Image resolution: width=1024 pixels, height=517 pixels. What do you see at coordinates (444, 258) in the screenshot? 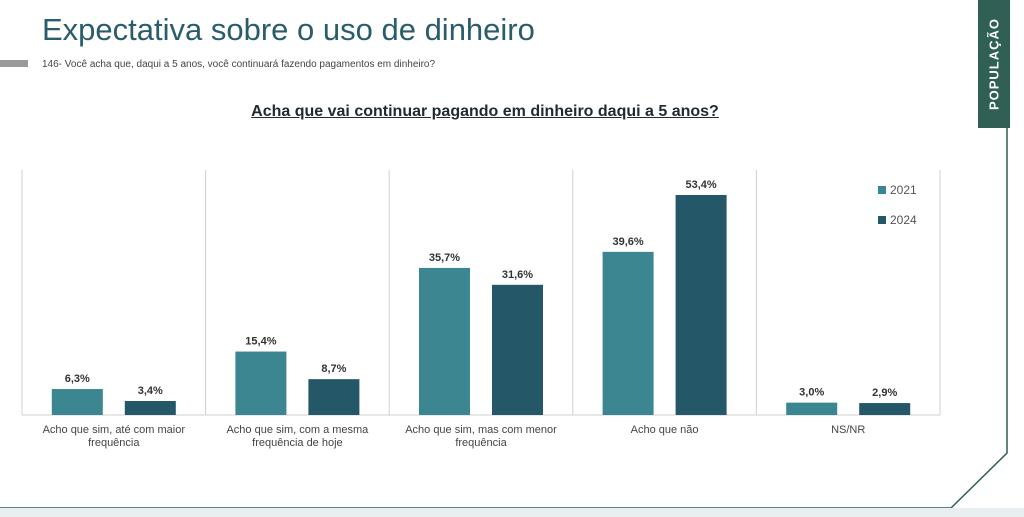
I see `data-label: 35,7%` at bounding box center [444, 258].